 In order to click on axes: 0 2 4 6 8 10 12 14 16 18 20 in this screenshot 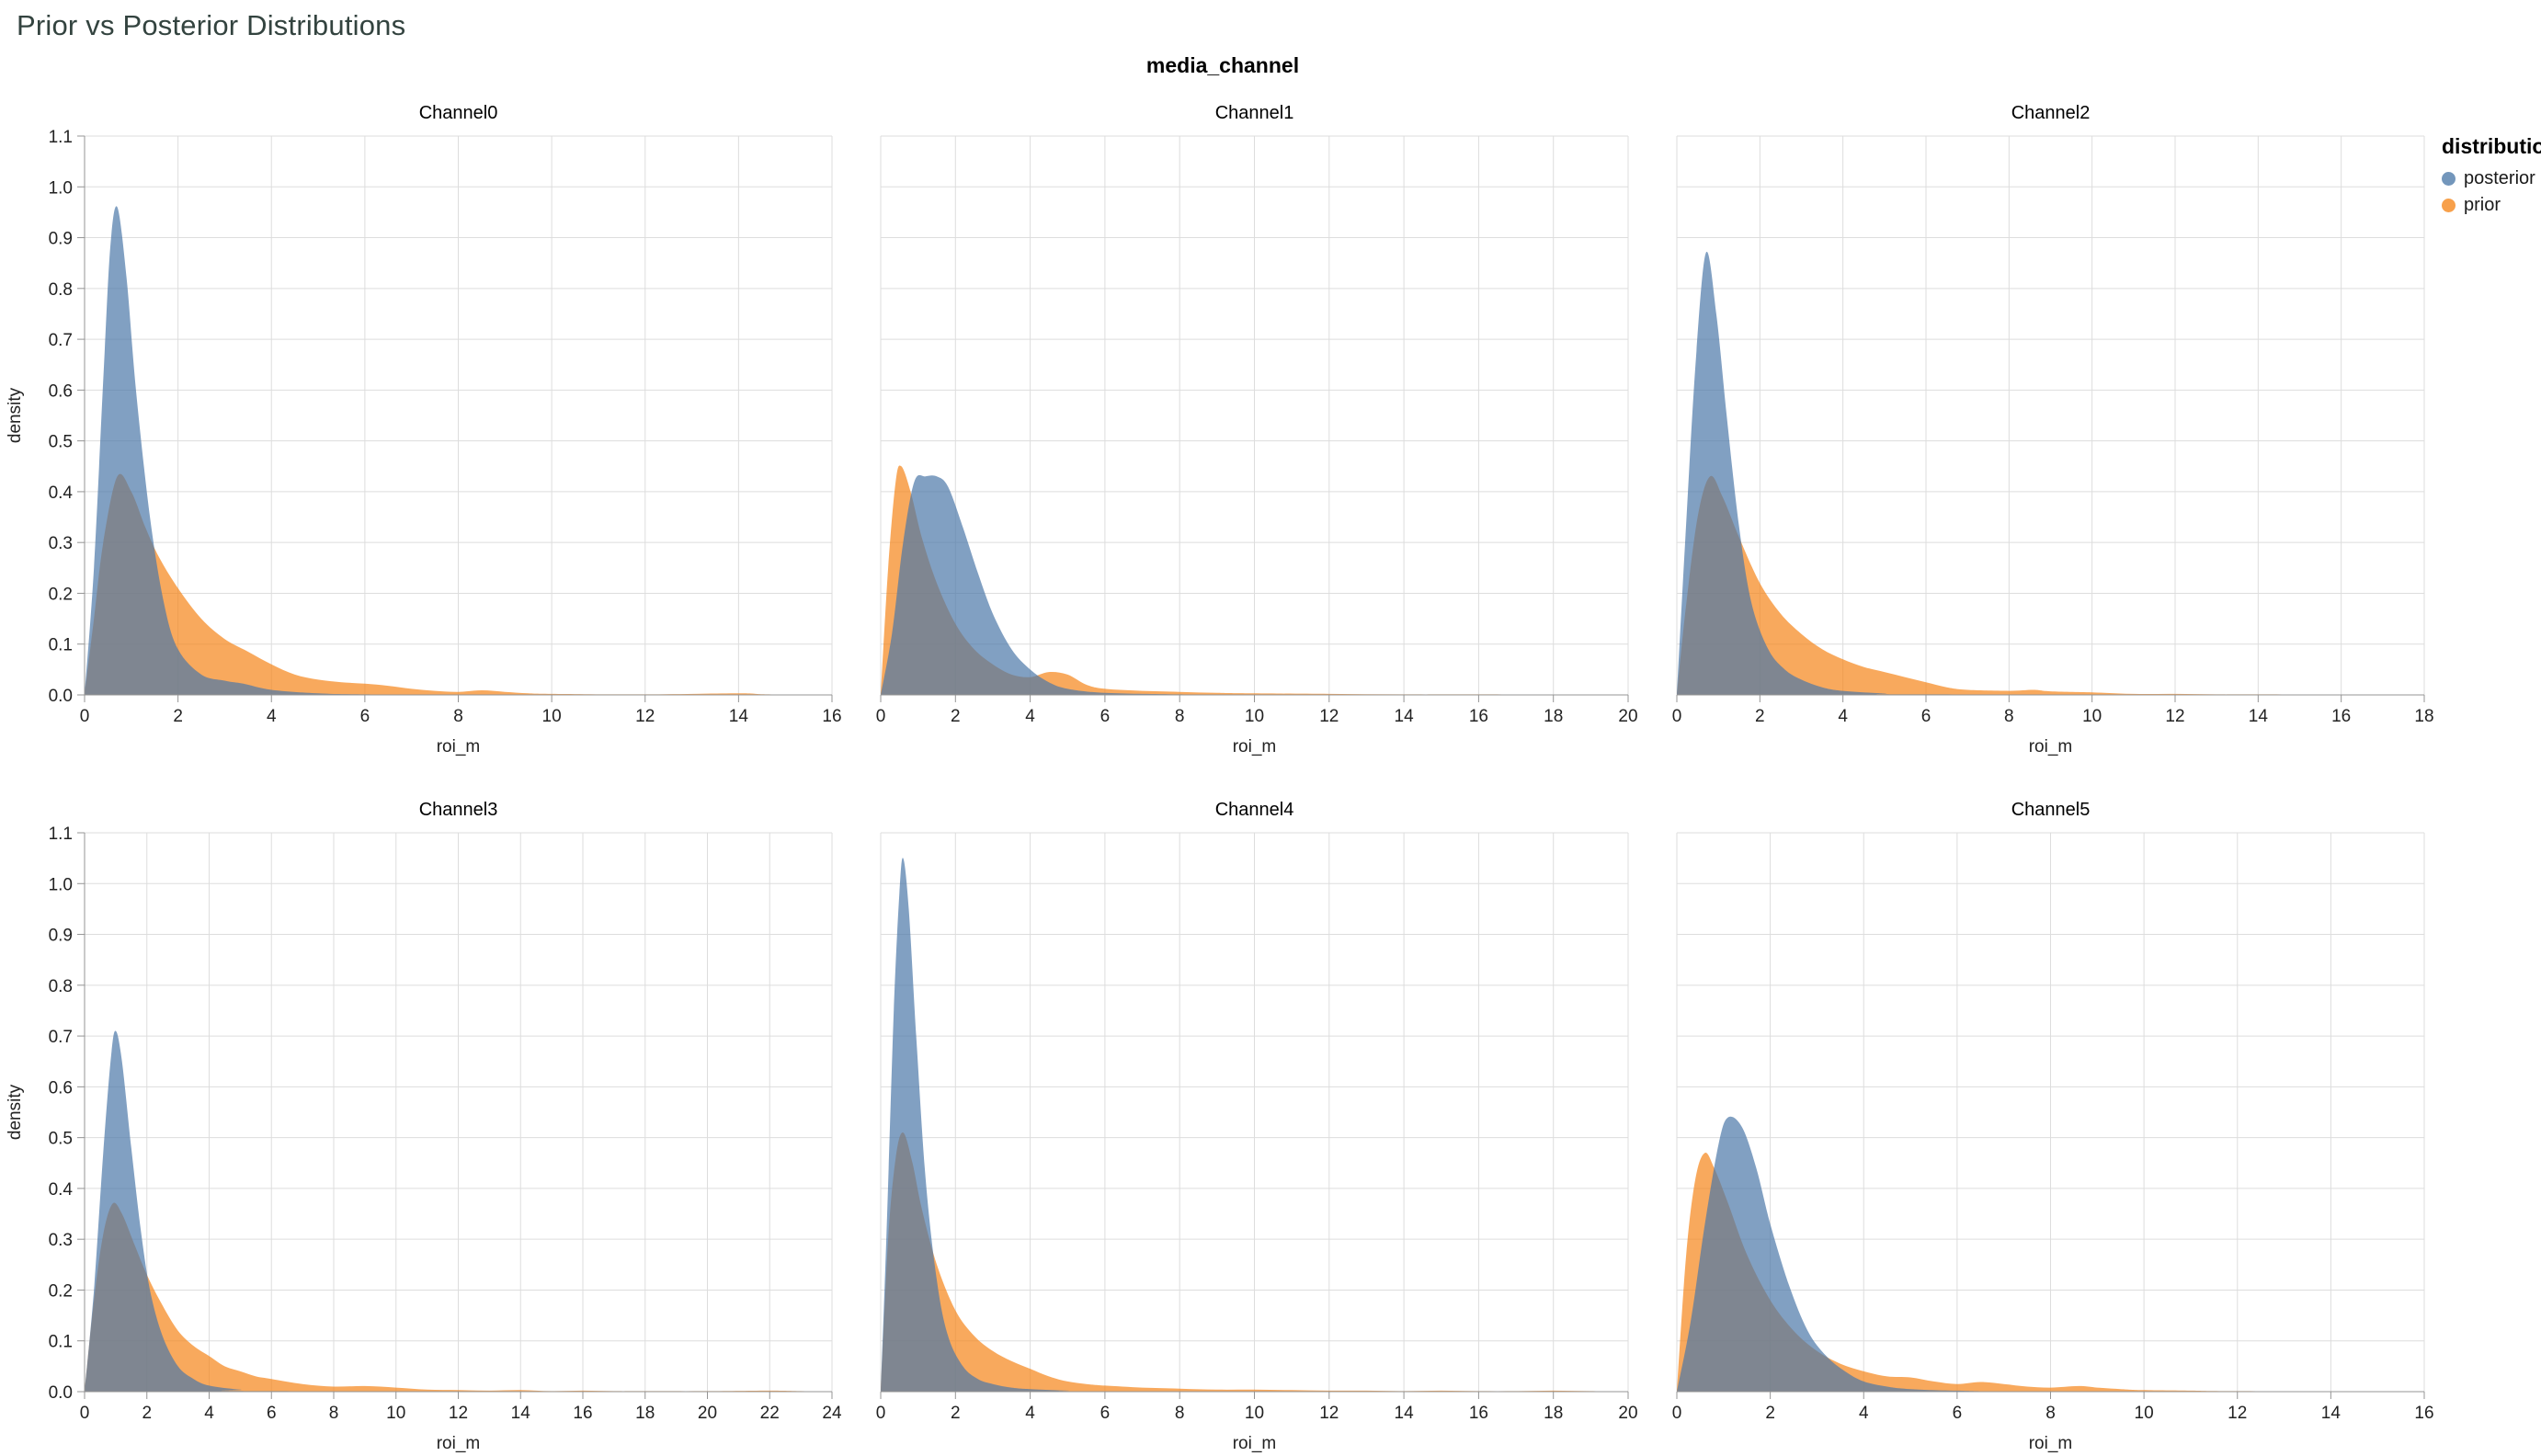, I will do `click(1256, 1407)`.